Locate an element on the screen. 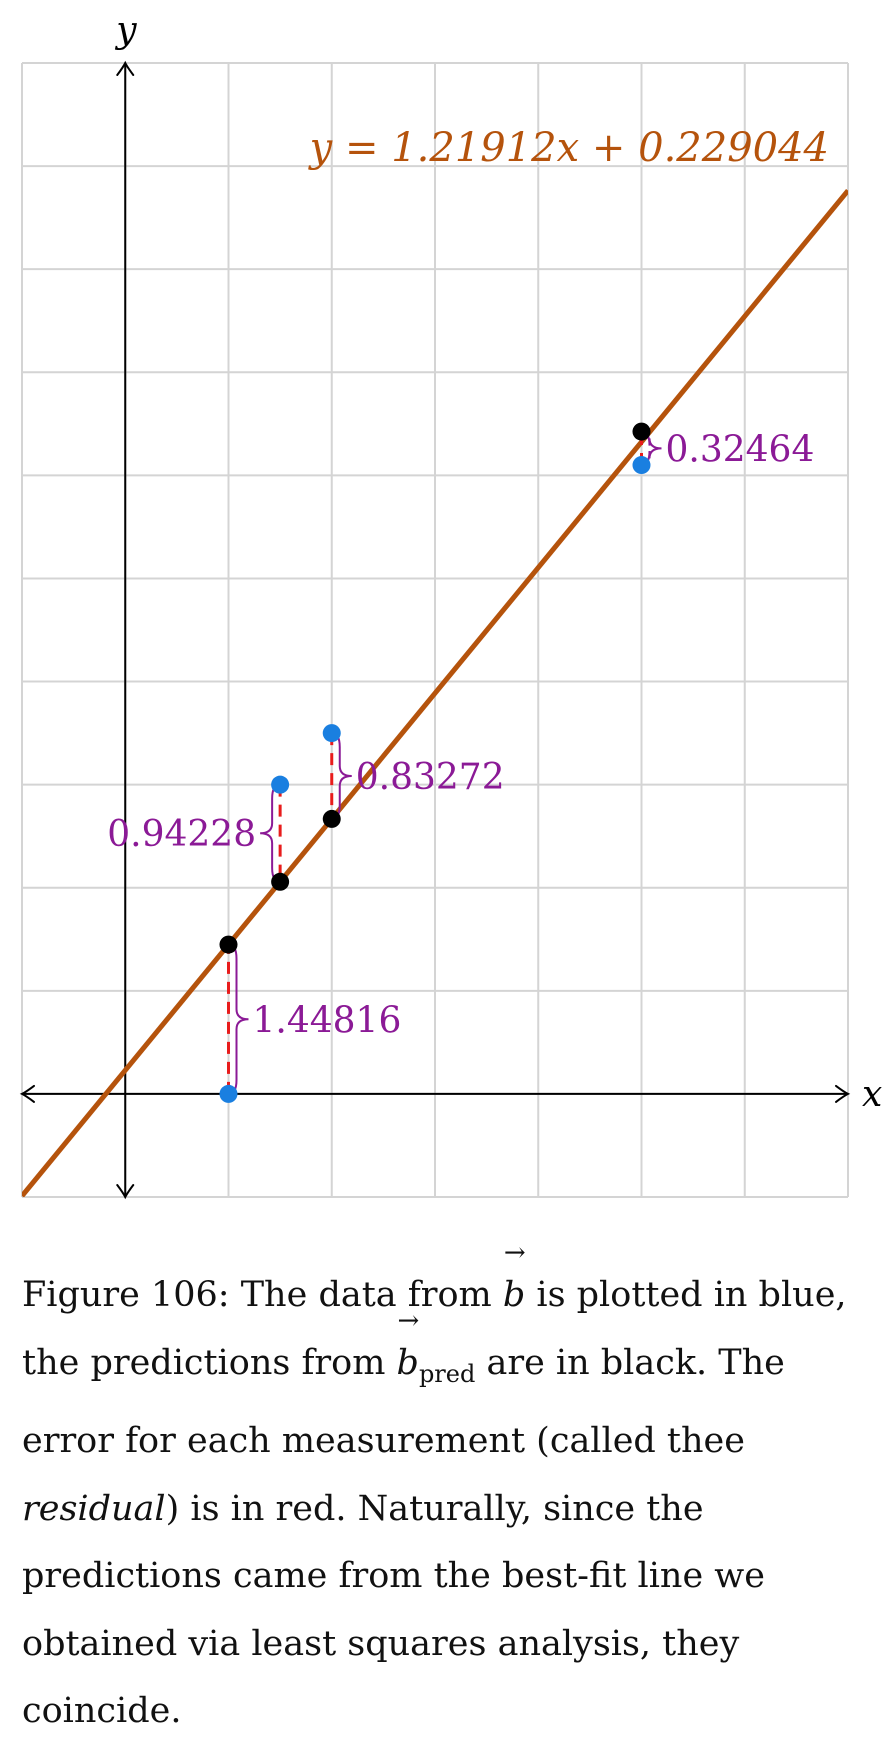 This screenshot has height=1746, width=896. y-axis-arrow-down is located at coordinates (125, 1192).